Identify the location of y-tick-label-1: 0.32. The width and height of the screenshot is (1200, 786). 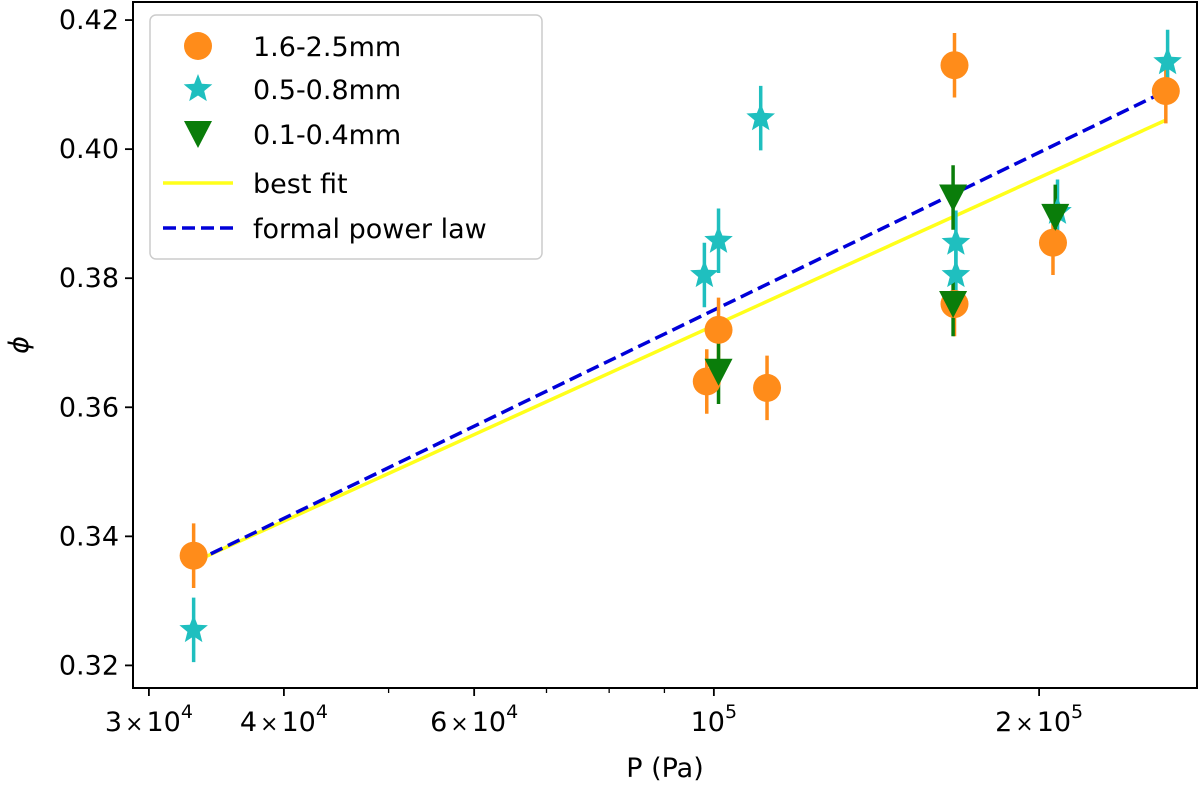
(89, 665).